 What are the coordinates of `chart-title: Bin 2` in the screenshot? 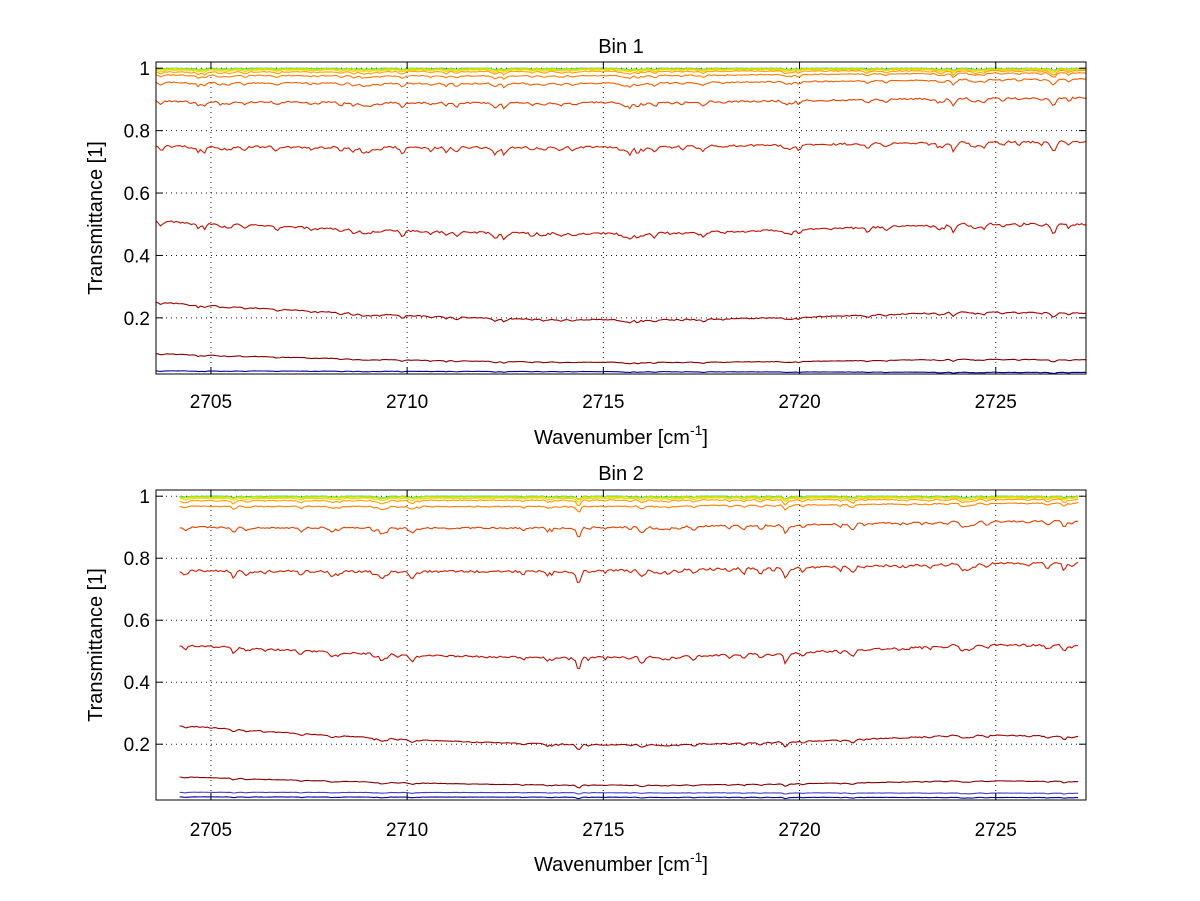 It's located at (621, 474).